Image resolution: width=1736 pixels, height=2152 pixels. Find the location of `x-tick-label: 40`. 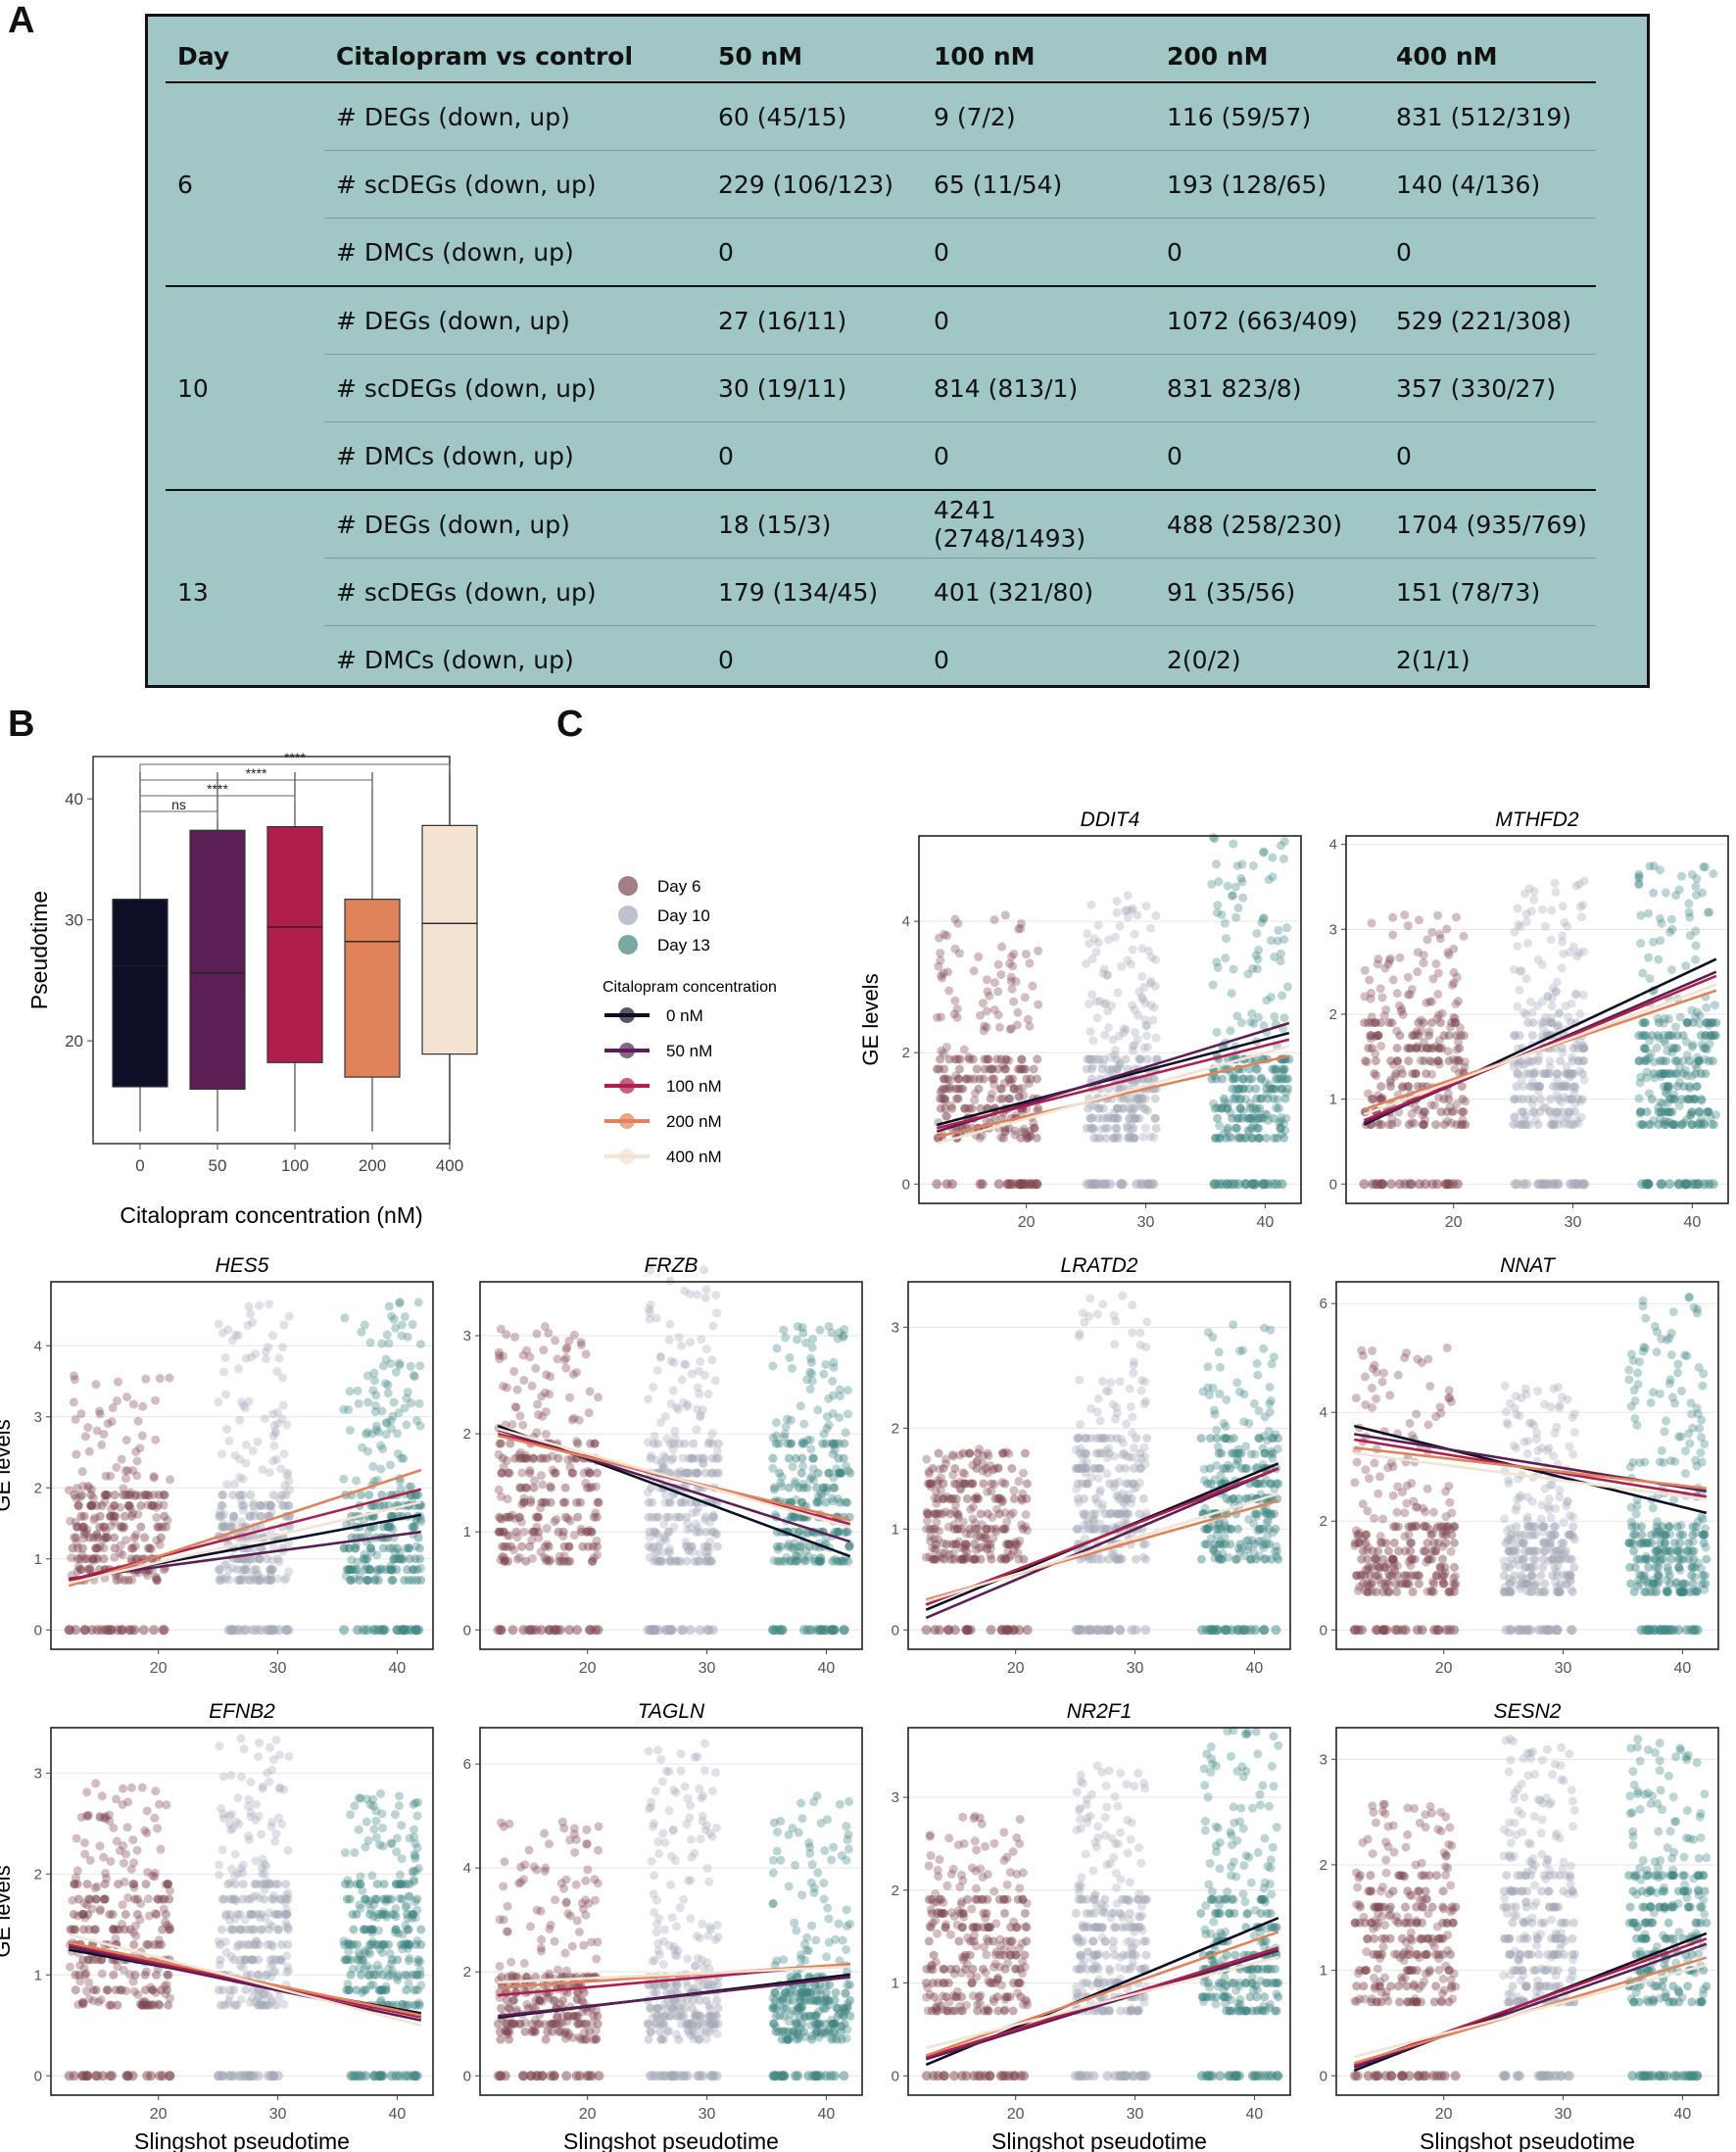

x-tick-label: 40 is located at coordinates (1693, 1222).